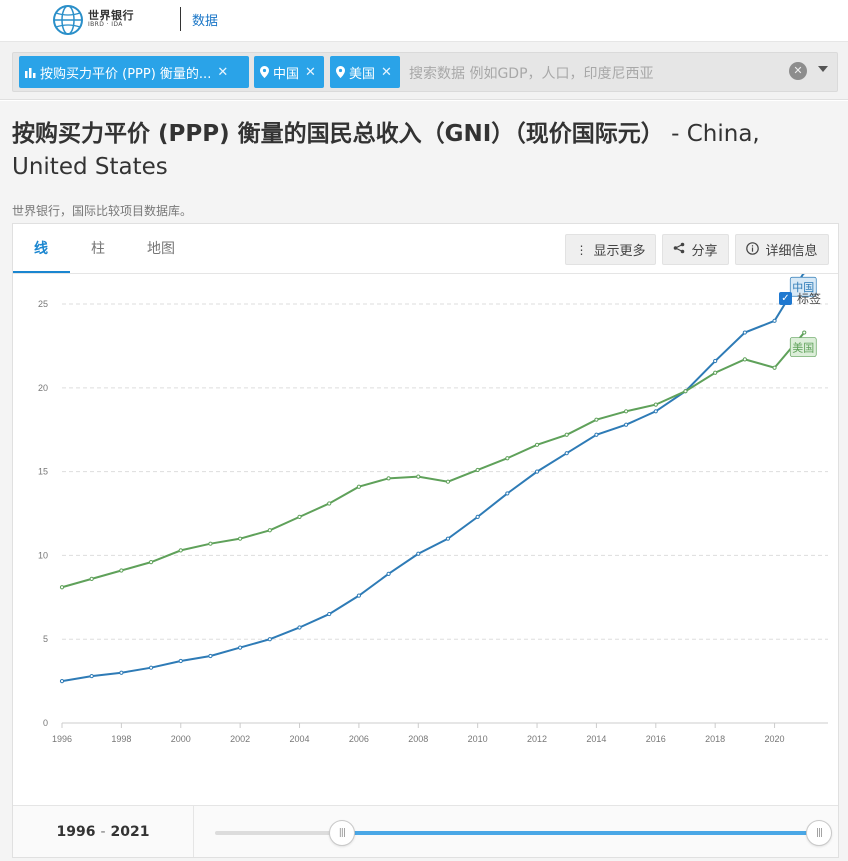  I want to click on x-tick-label: 2008, so click(418, 739).